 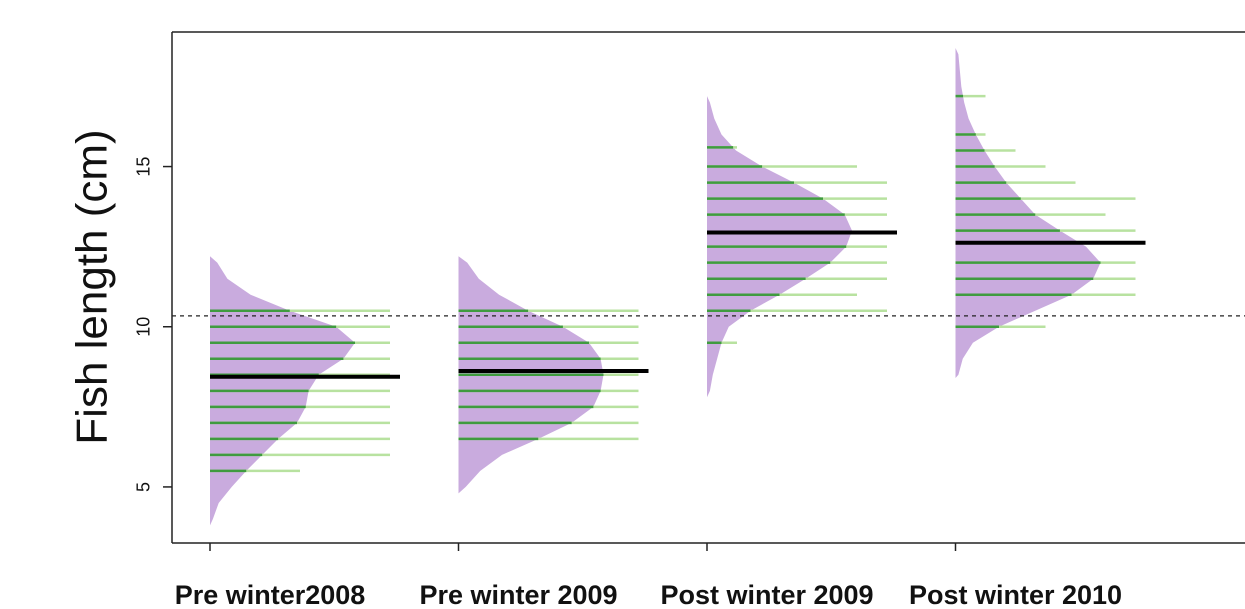 What do you see at coordinates (766, 594) in the screenshot?
I see `x-tick-label: Post winter 2009` at bounding box center [766, 594].